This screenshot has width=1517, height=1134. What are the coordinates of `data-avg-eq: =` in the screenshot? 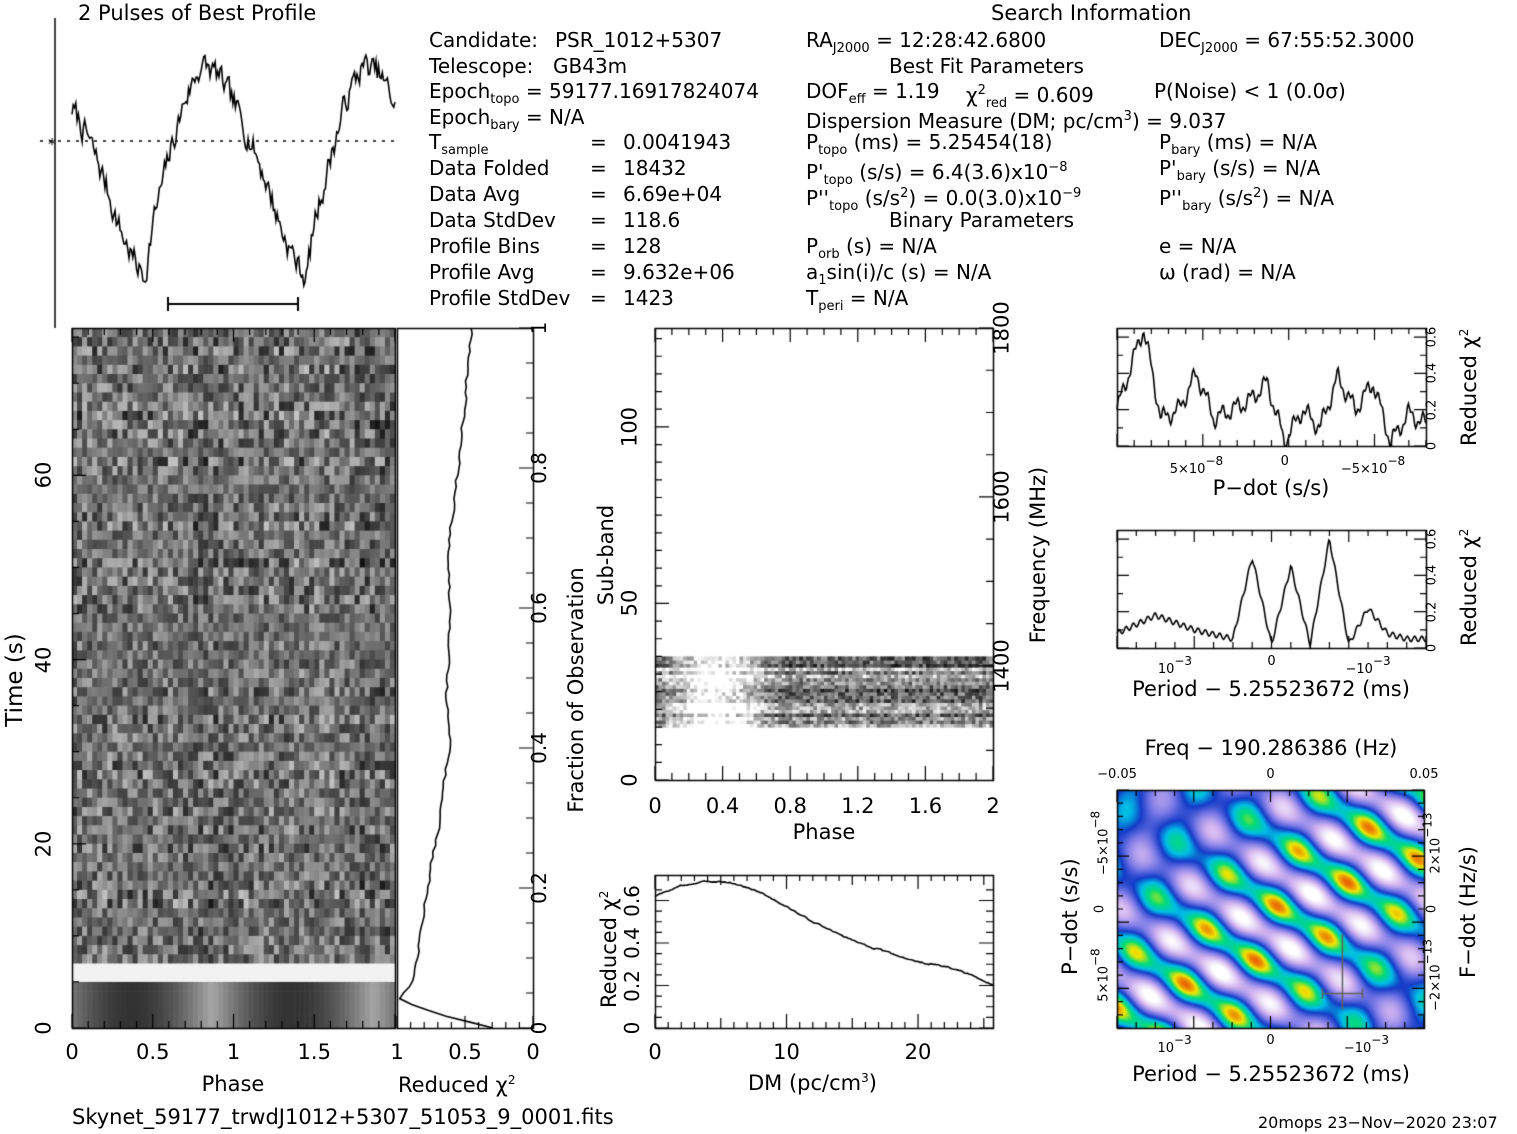 It's located at (598, 194).